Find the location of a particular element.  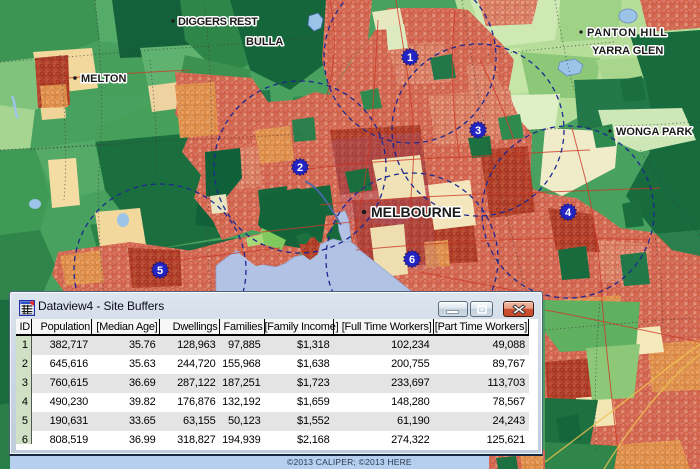

svg-text: 3 is located at coordinates (478, 131).